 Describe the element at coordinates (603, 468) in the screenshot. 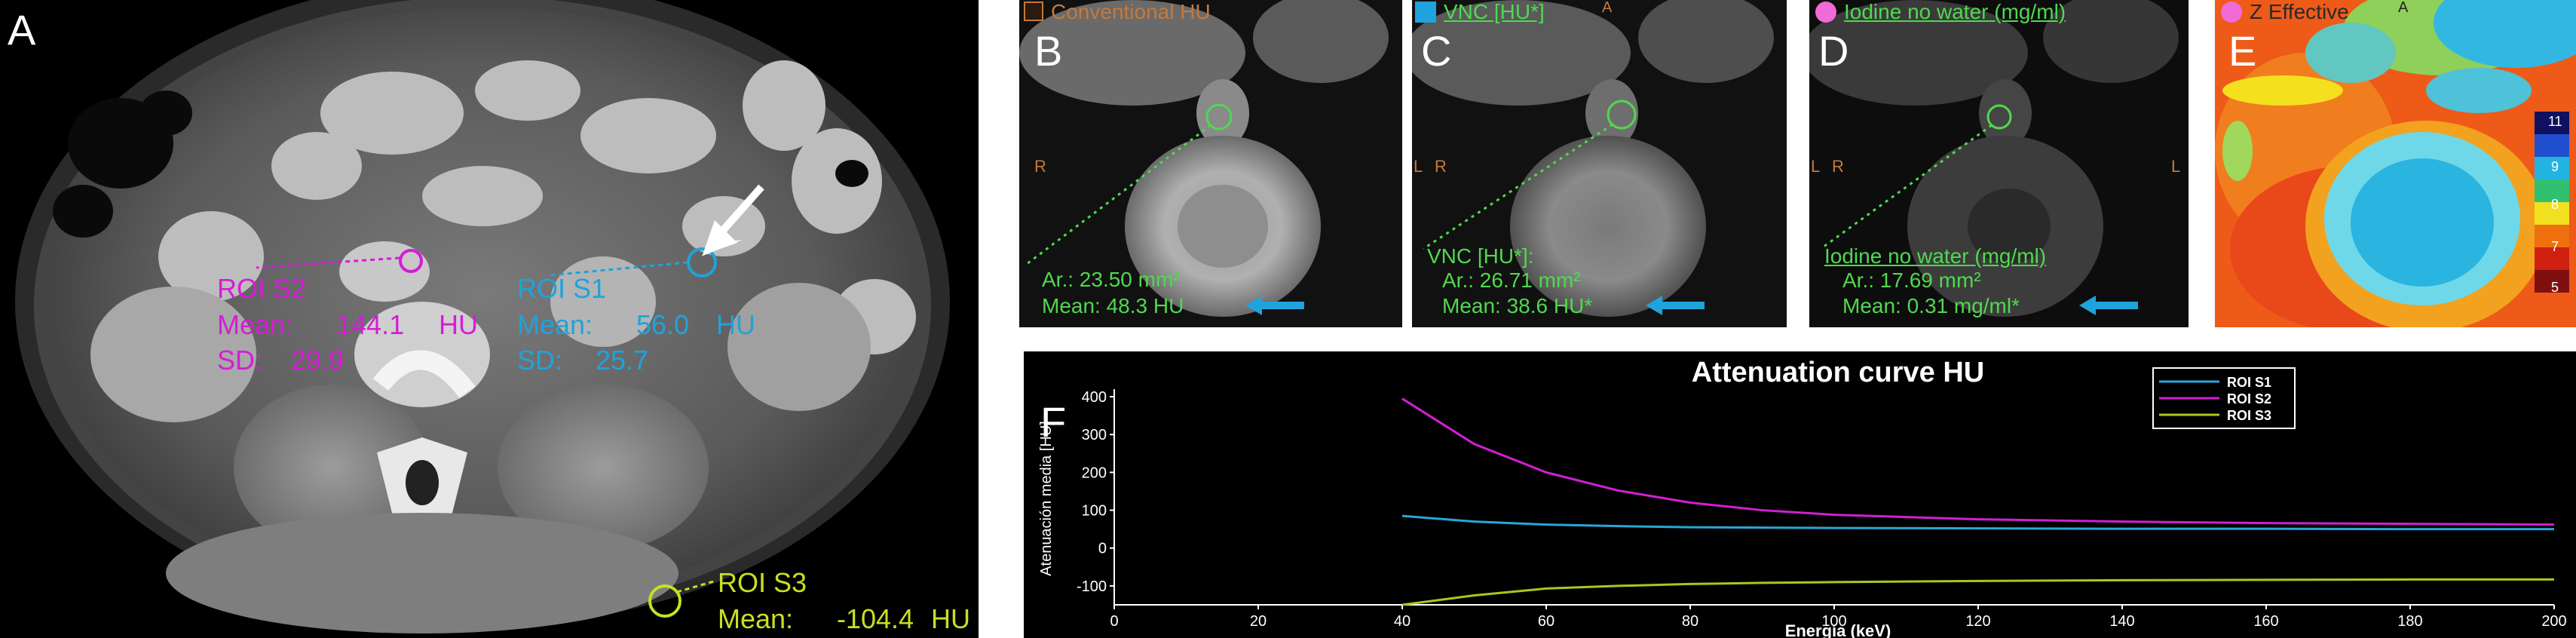

I see `psoas-left` at that location.